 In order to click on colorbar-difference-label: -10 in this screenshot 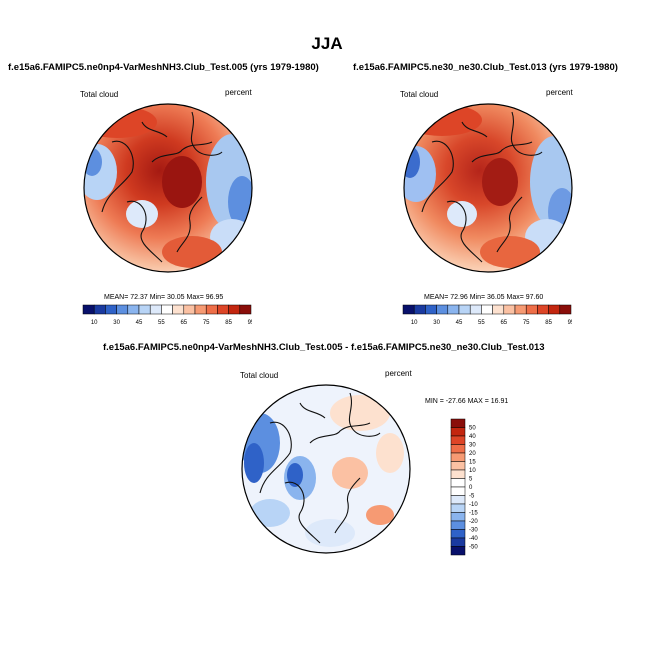, I will do `click(473, 505)`.